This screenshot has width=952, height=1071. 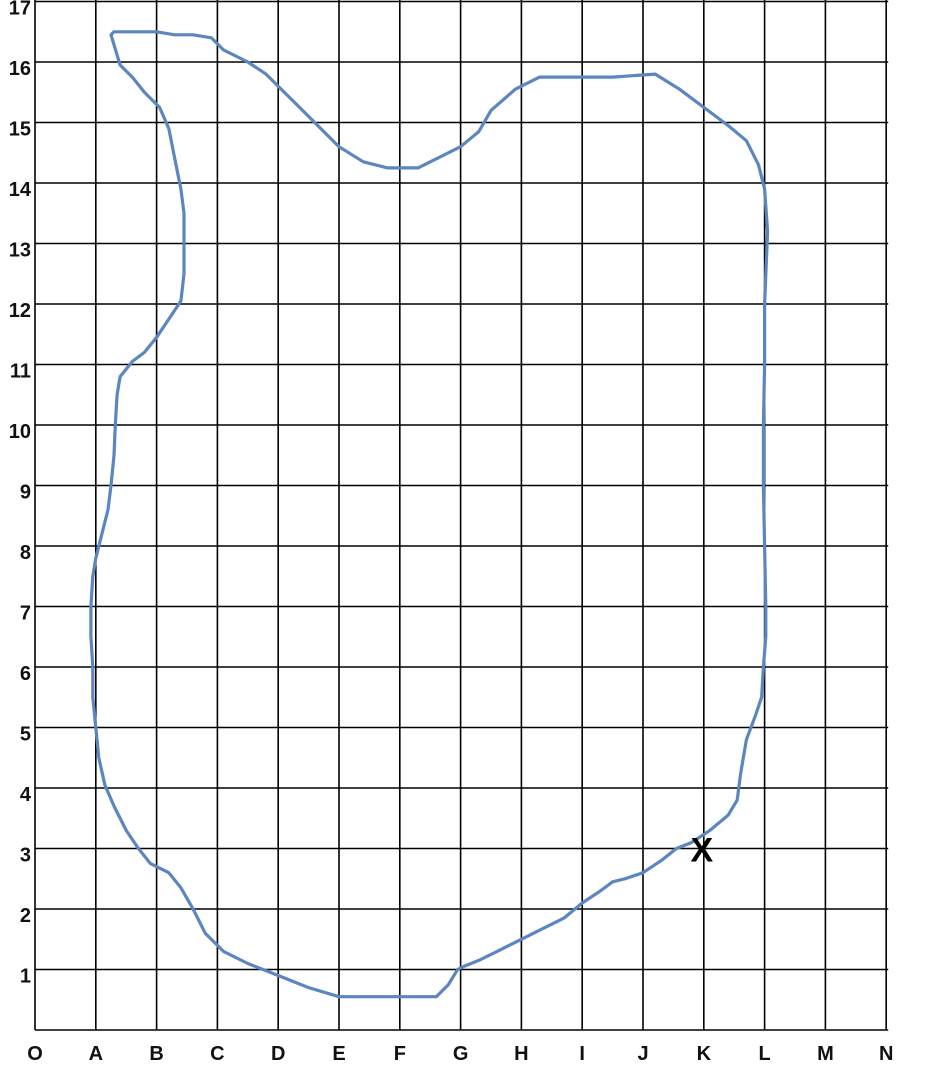 I want to click on x-axis-label: B, so click(x=156, y=1054).